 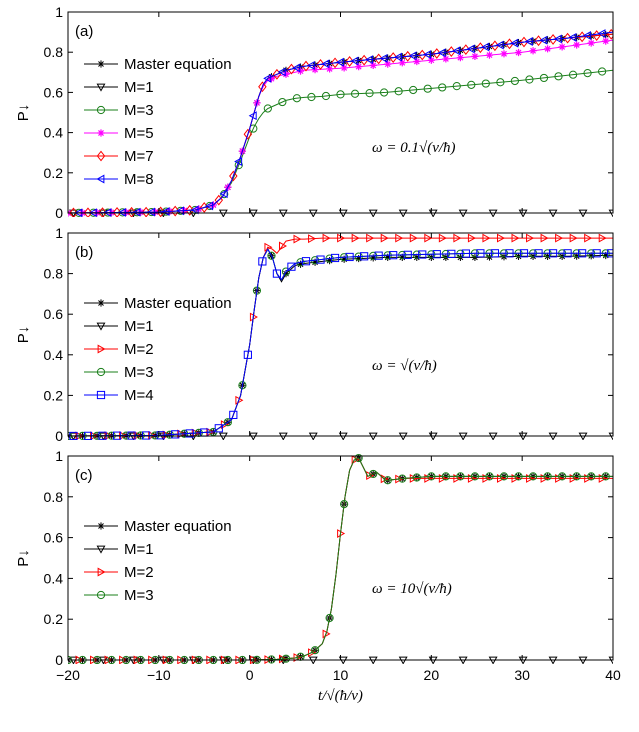 What do you see at coordinates (139, 349) in the screenshot?
I see `legend-label: M=2` at bounding box center [139, 349].